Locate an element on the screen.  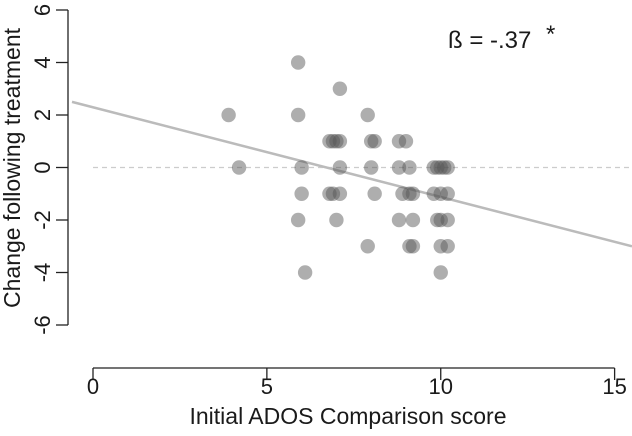
beta-annotation: ß = -.37 is located at coordinates (489, 40).